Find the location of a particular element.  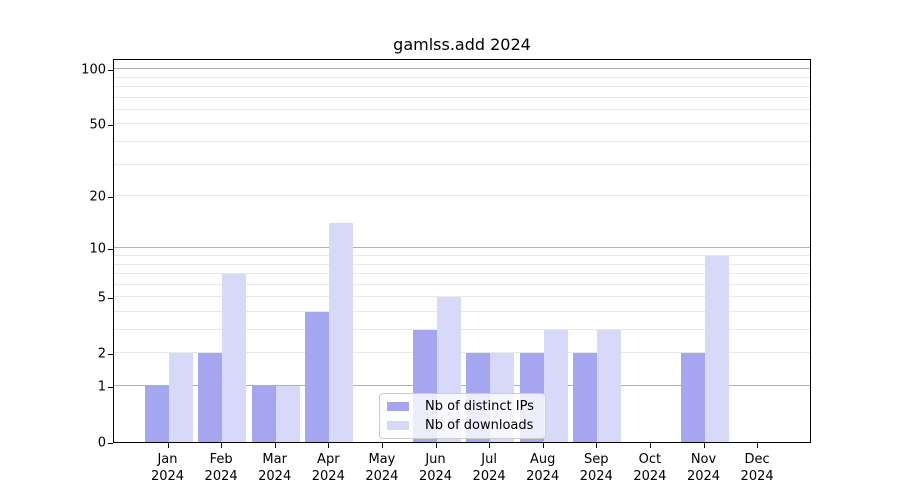

bar-downloads-feb is located at coordinates (234, 358).